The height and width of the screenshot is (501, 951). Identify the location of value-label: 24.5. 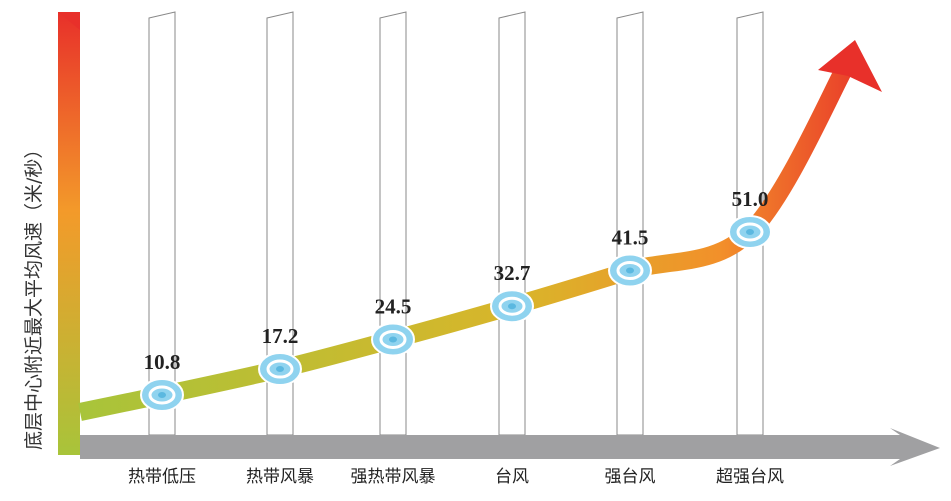
(393, 306).